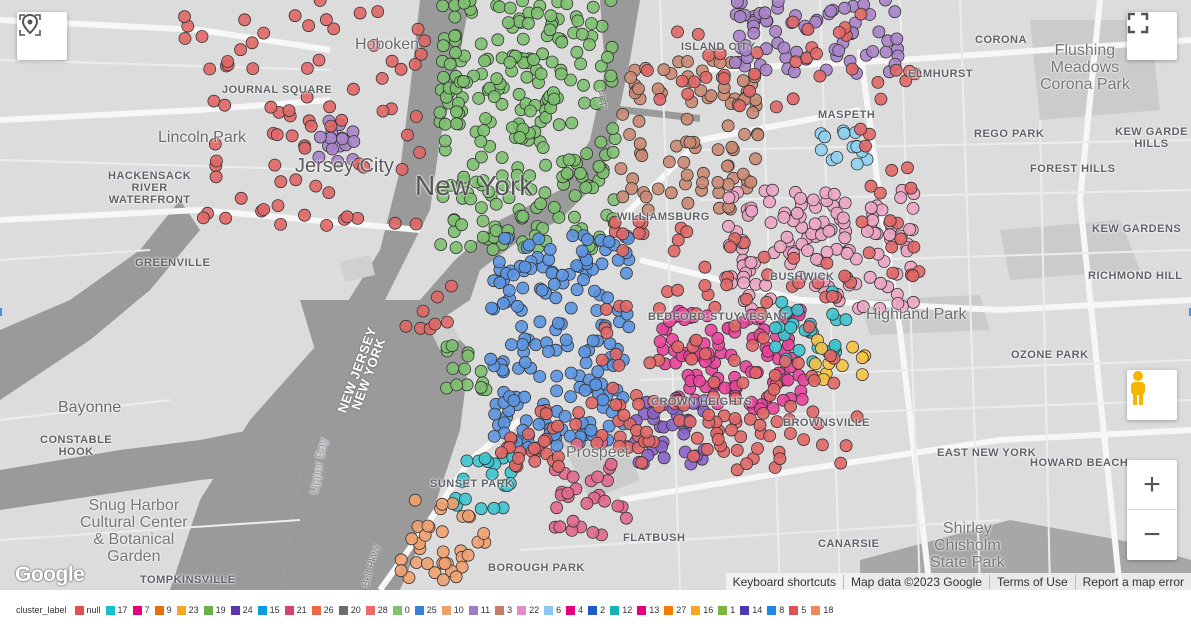 The height and width of the screenshot is (630, 1191). What do you see at coordinates (42, 36) in the screenshot?
I see `my-location-button` at bounding box center [42, 36].